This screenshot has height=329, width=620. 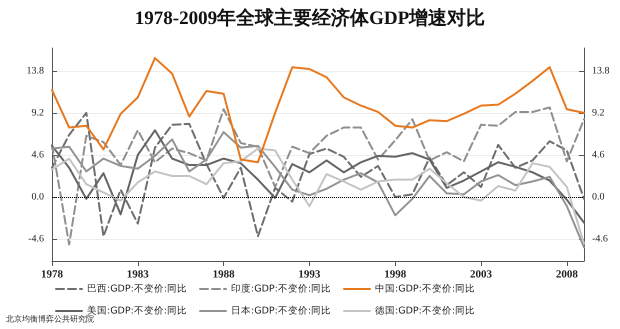 What do you see at coordinates (425, 288) in the screenshot?
I see `legend-label: 中国:GDP:不变价:同比` at bounding box center [425, 288].